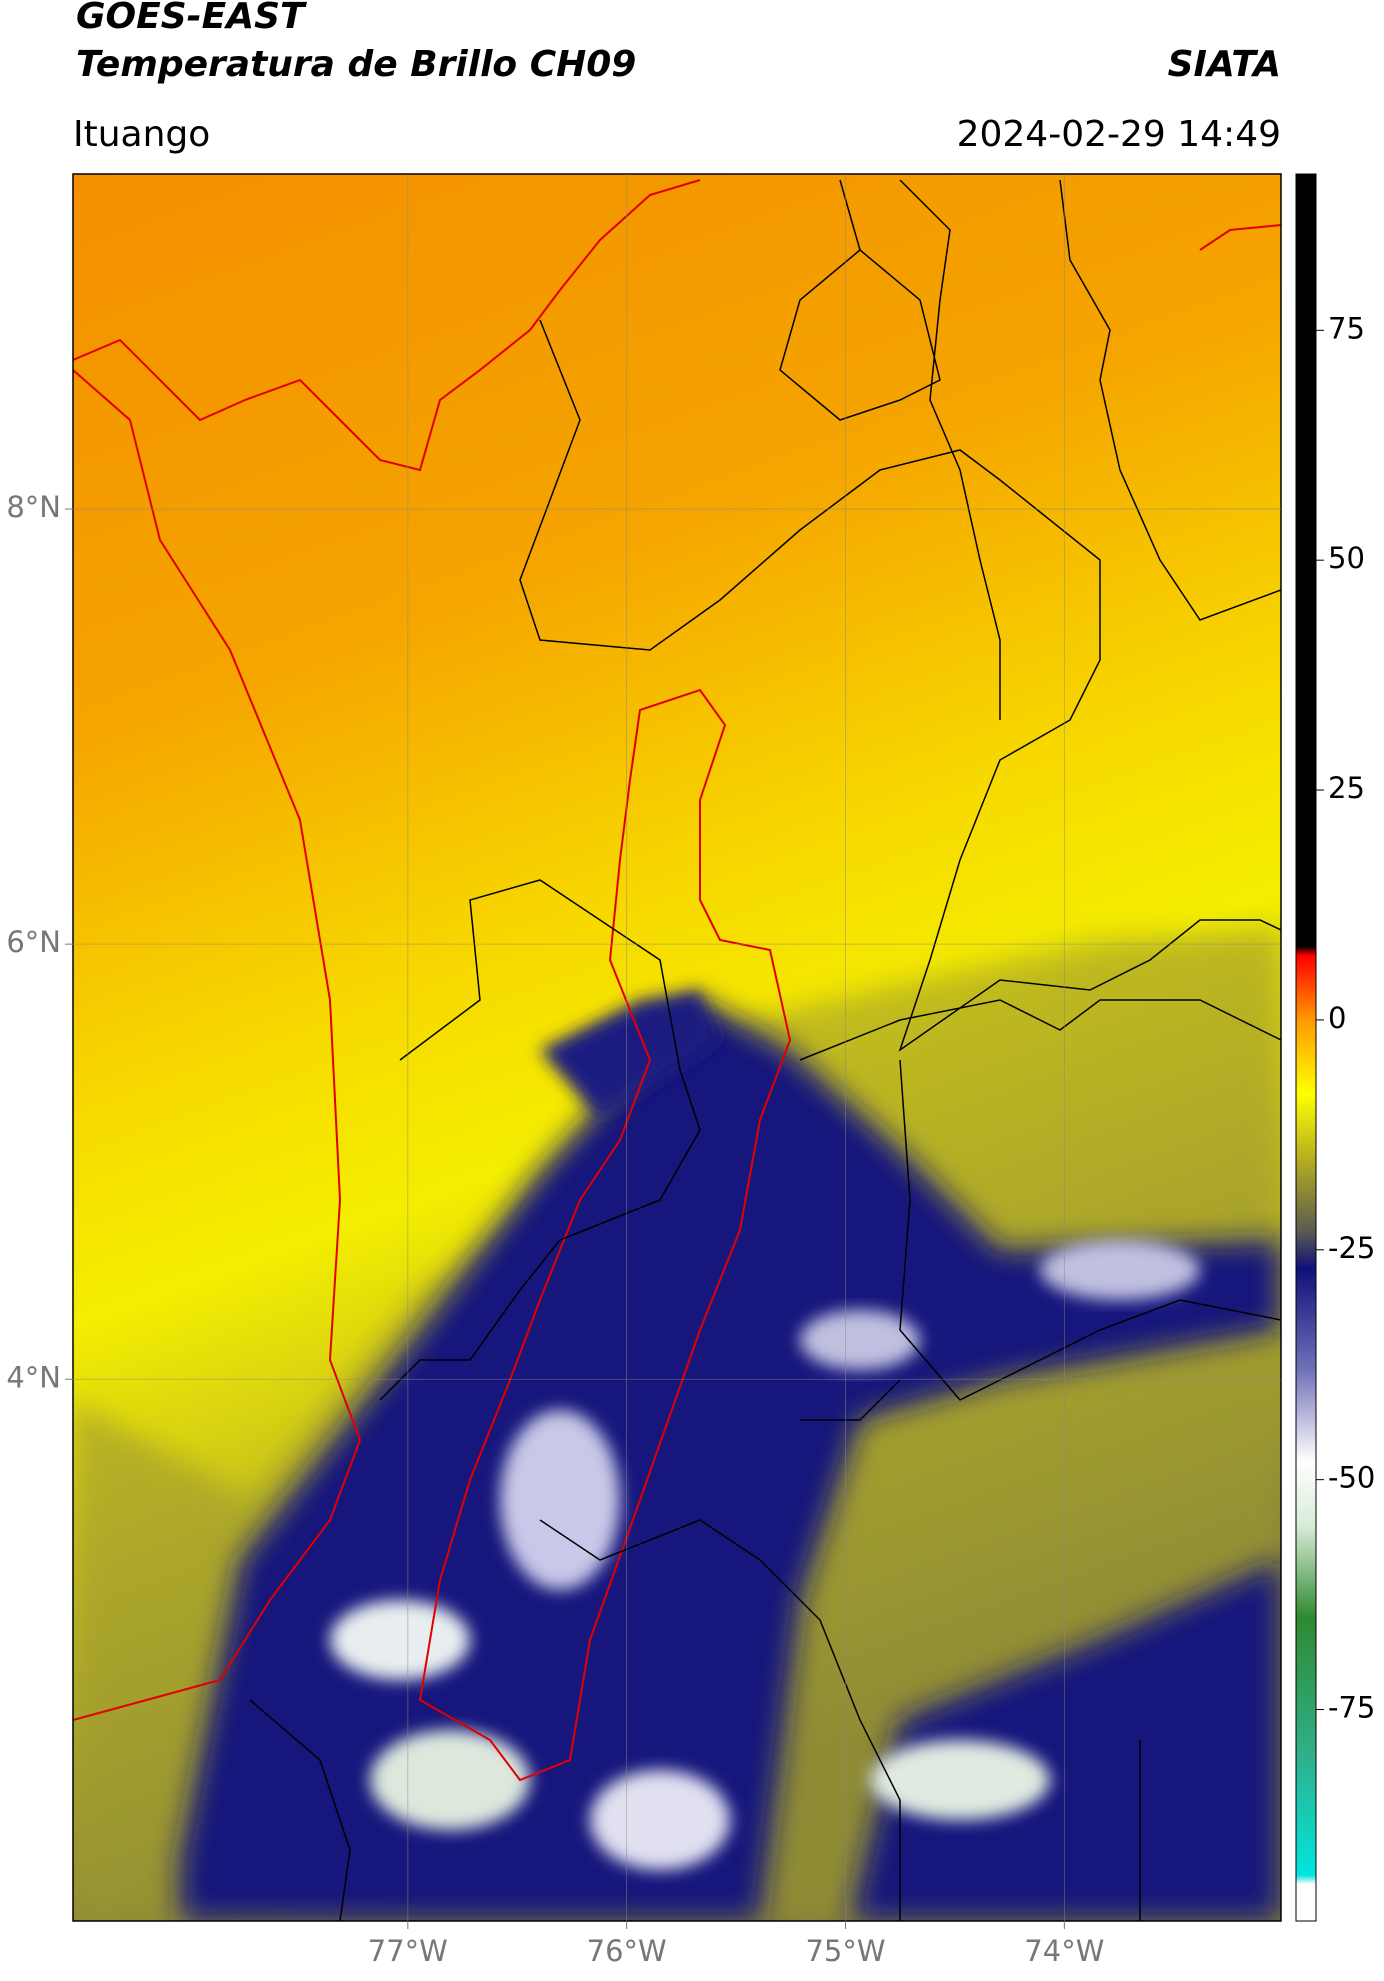 The width and height of the screenshot is (1384, 1981). I want to click on source: SIATA, so click(1224, 64).